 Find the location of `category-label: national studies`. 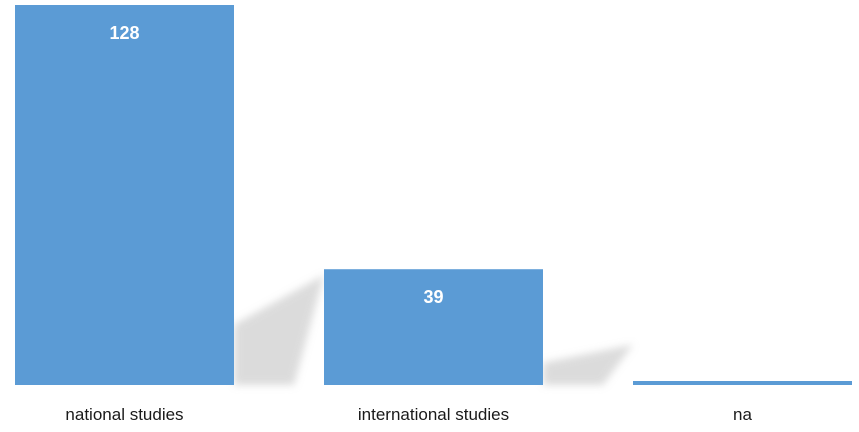

category-label: national studies is located at coordinates (124, 414).